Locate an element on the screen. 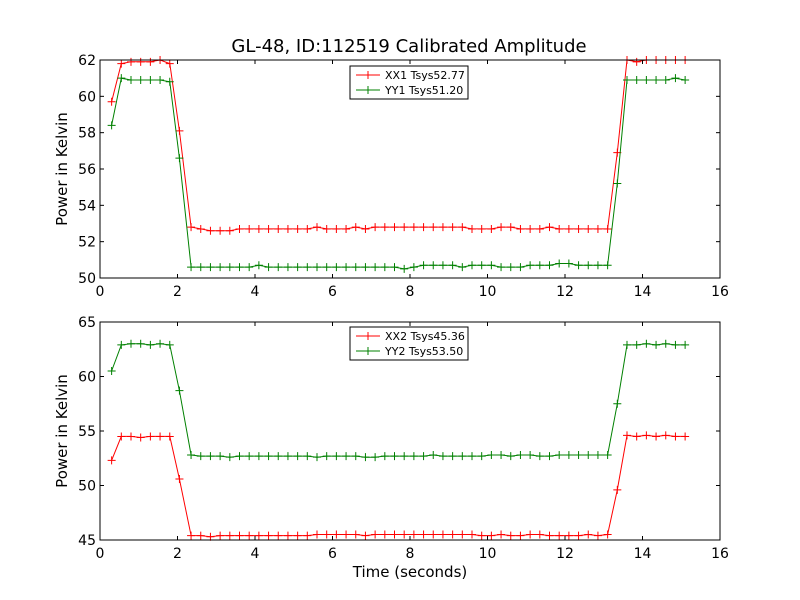 This screenshot has width=800, height=600. bottom-y-tick-label: 45 is located at coordinates (87, 541).